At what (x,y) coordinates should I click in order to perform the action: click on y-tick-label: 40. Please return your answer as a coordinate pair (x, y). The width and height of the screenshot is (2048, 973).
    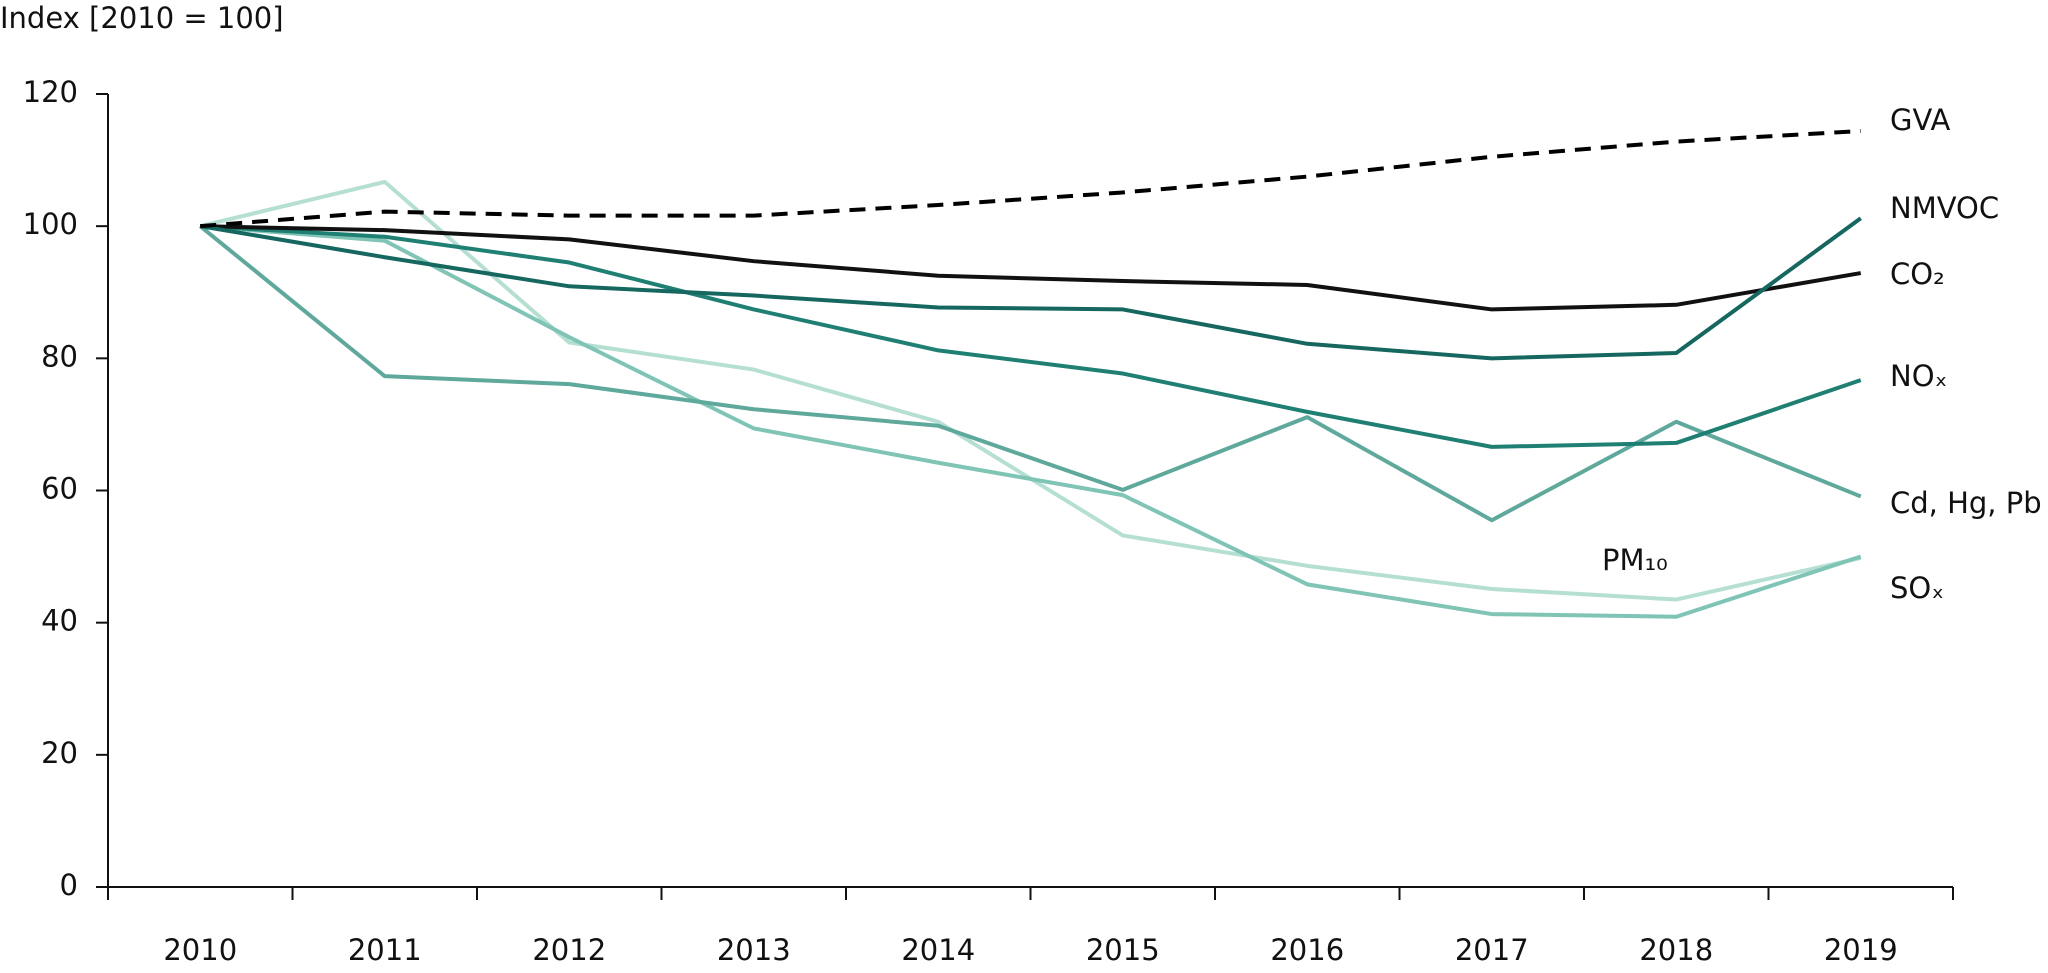
    Looking at the image, I should click on (59, 621).